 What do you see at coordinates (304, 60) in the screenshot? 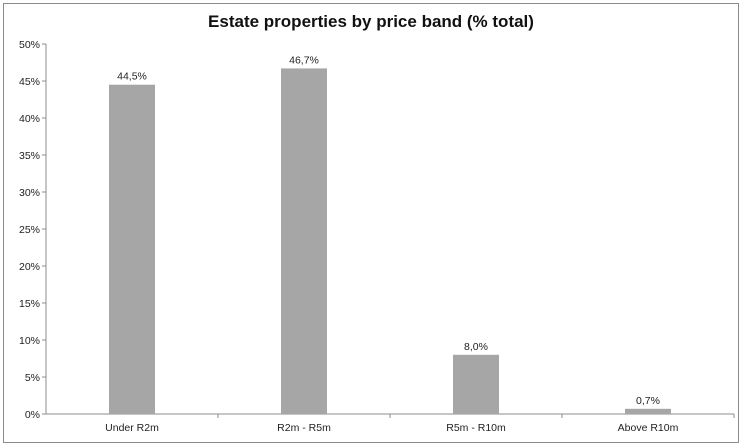
I see `data-label: 46,7%` at bounding box center [304, 60].